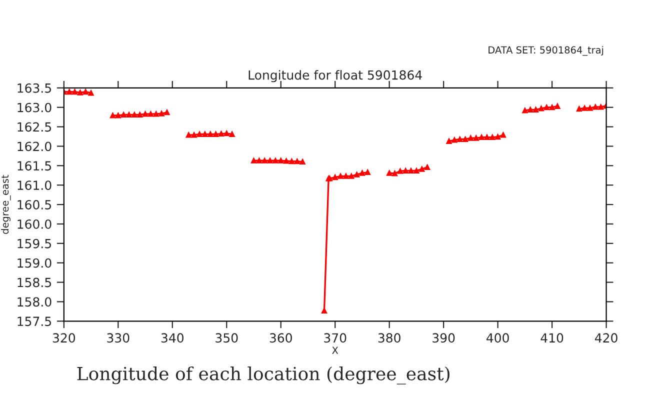  I want to click on y-tick-label: 160.5, so click(35, 205).